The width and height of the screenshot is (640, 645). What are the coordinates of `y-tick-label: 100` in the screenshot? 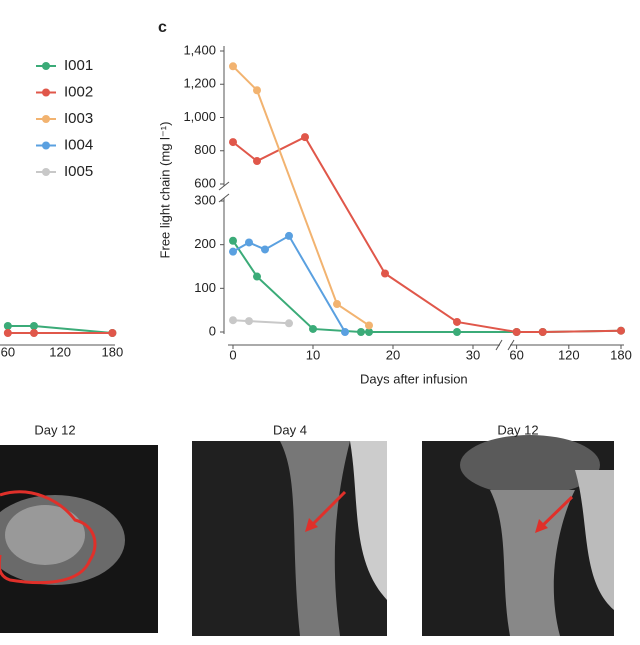 It's located at (205, 287).